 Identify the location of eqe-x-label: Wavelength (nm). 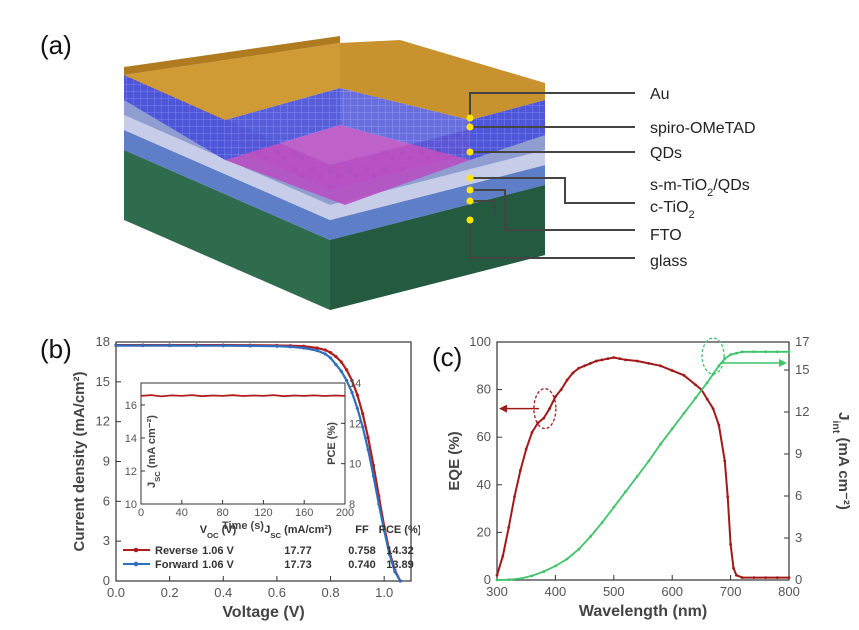
(643, 611).